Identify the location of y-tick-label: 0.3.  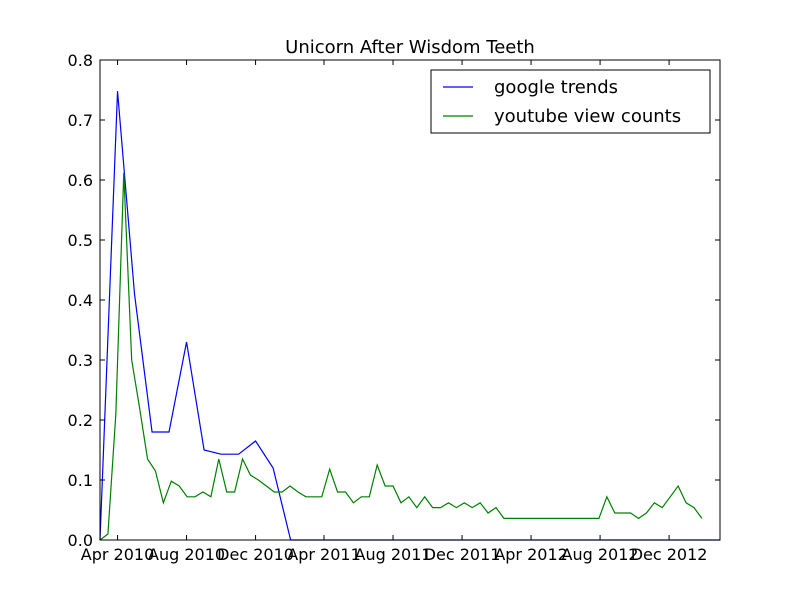
(80, 360).